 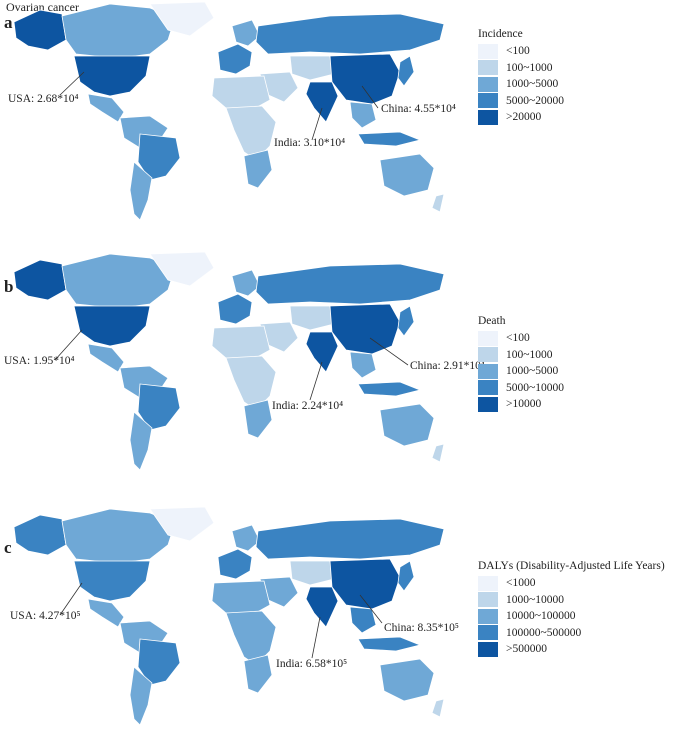 What do you see at coordinates (529, 354) in the screenshot?
I see `legend-label: 100~1000` at bounding box center [529, 354].